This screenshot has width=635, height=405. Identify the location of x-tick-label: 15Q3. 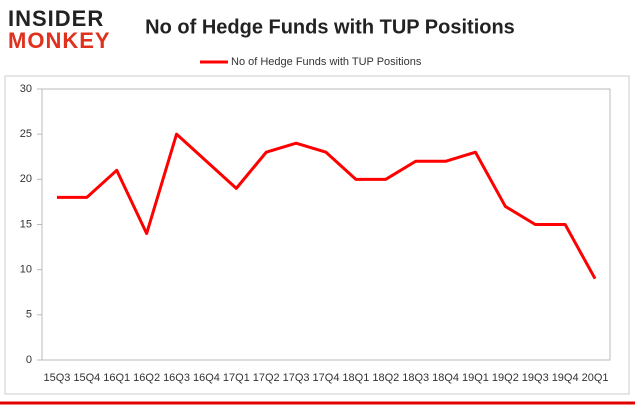
(56, 378).